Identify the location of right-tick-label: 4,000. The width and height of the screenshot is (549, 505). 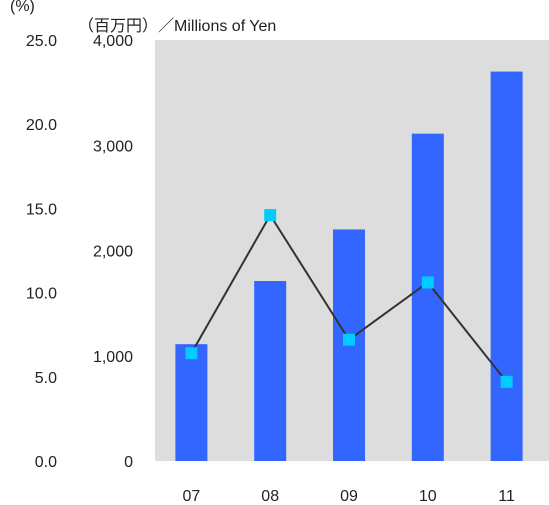
(113, 41).